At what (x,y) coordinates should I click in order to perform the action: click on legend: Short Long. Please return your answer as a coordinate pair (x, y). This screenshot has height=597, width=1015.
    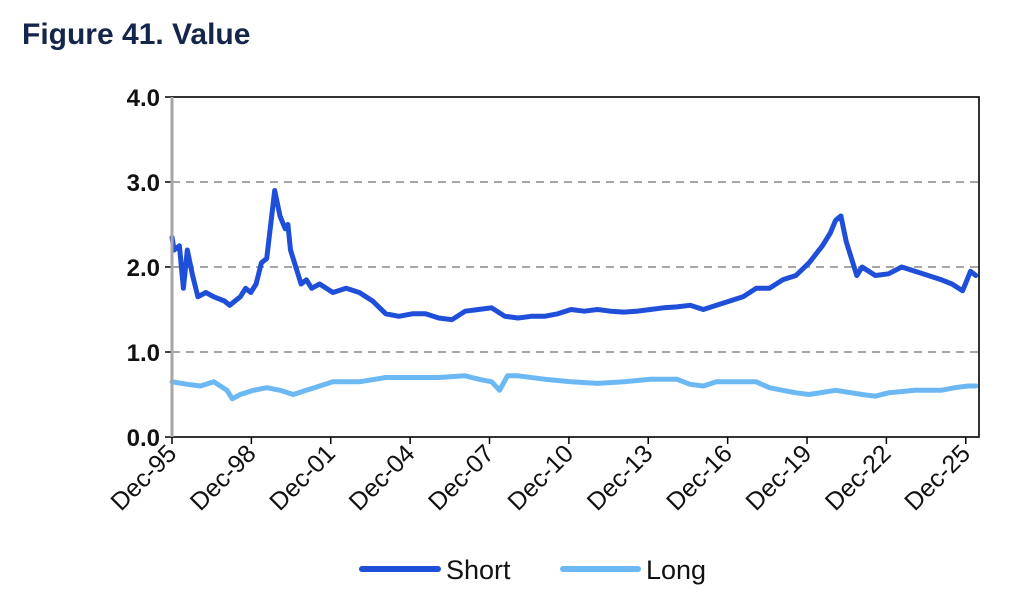
    Looking at the image, I should click on (532, 570).